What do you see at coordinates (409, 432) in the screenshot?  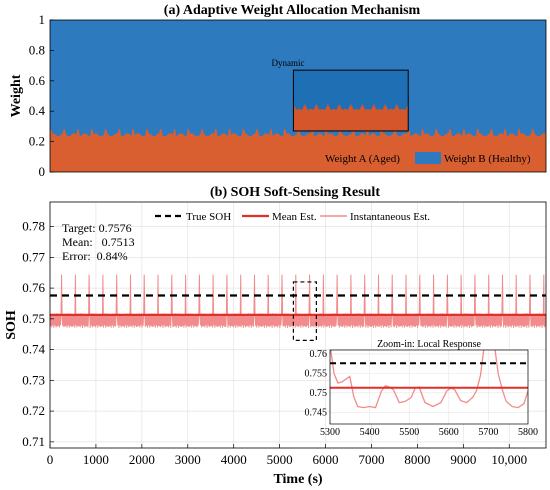 I see `inset-xtick-label: 5500` at bounding box center [409, 432].